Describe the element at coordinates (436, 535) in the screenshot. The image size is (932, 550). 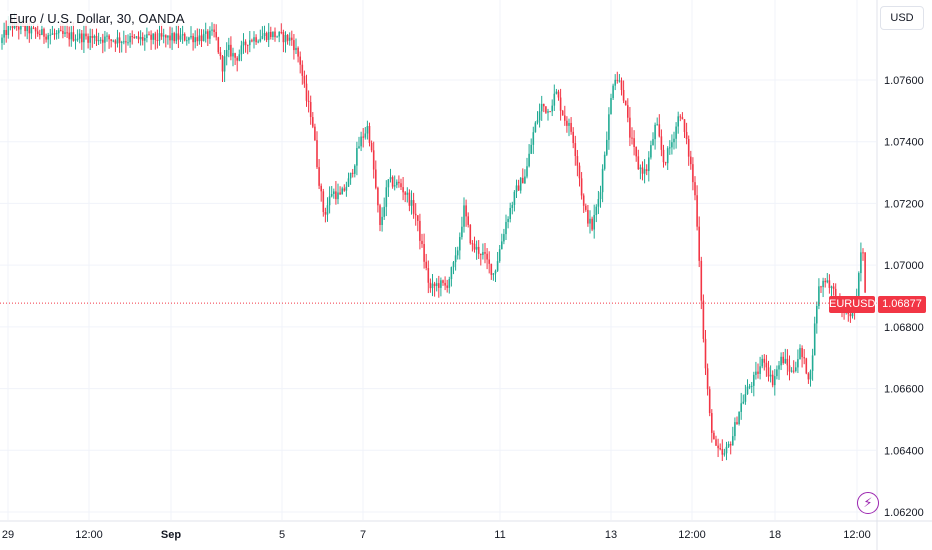
I see `time-axis: 29 12:00 Sep 5 7 11 13 12:00 18 12:00` at that location.